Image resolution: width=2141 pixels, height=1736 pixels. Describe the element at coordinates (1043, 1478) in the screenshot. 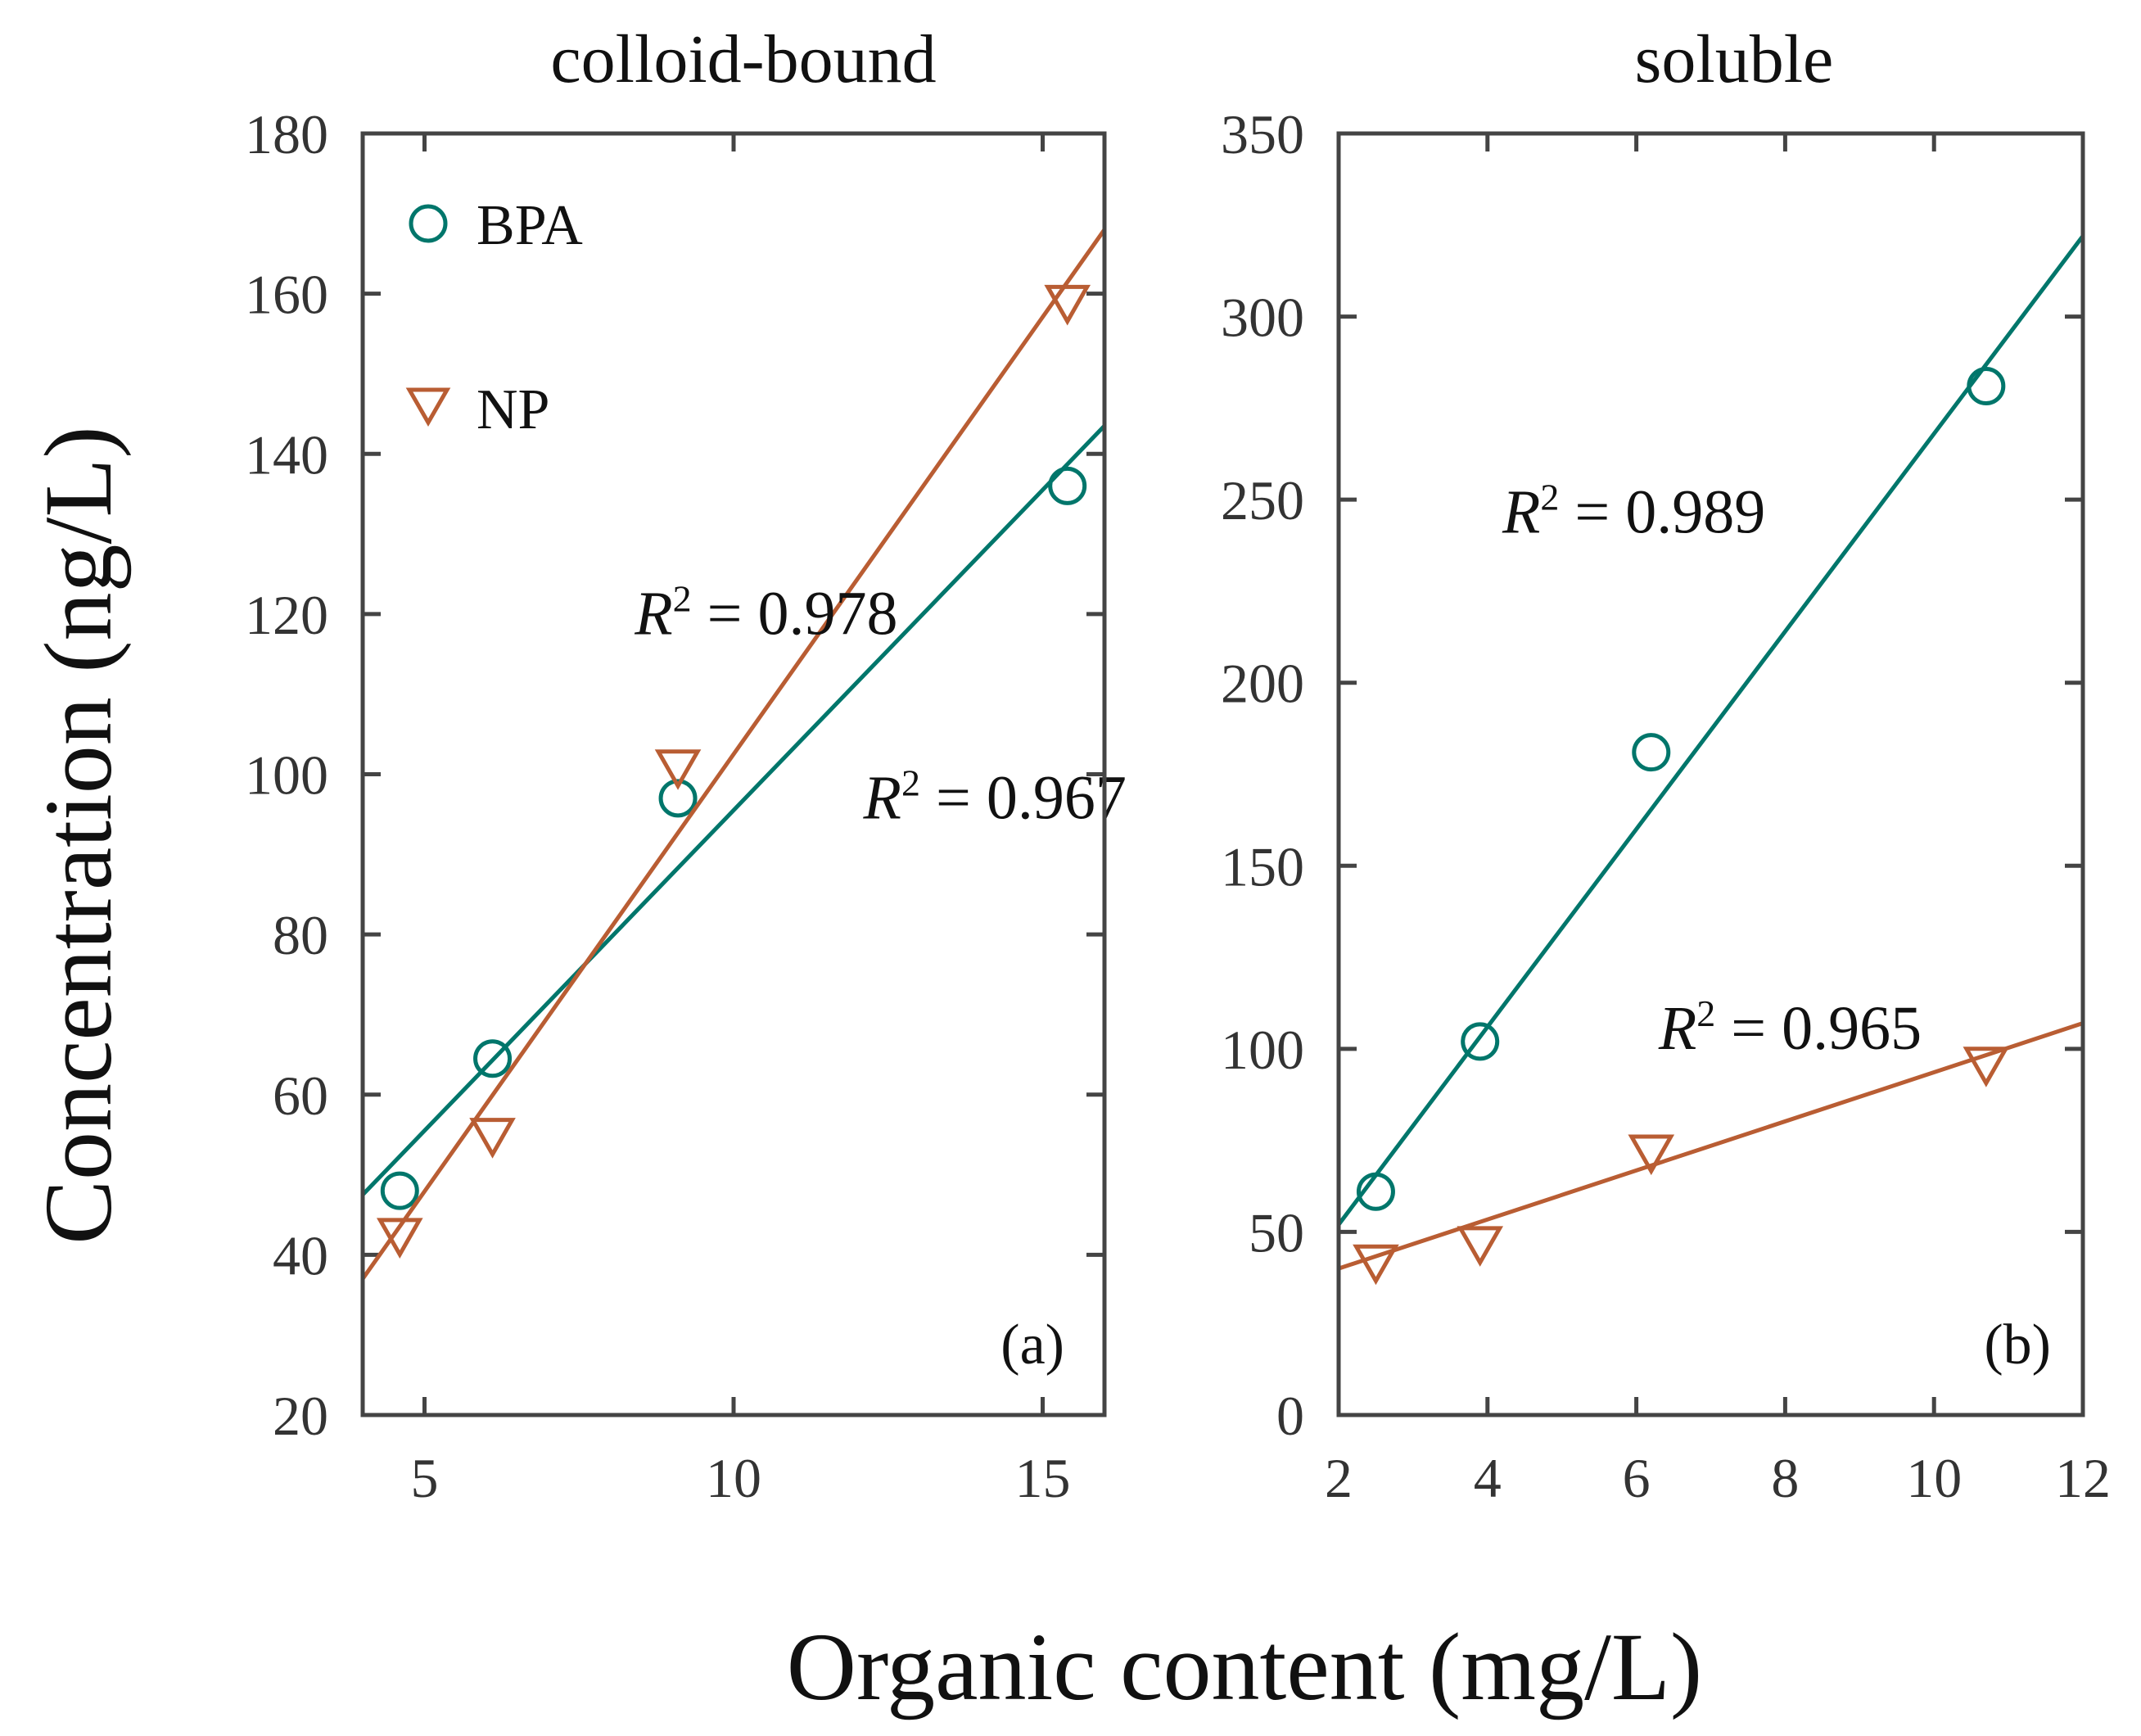

I see `x-tick-label: 15` at that location.